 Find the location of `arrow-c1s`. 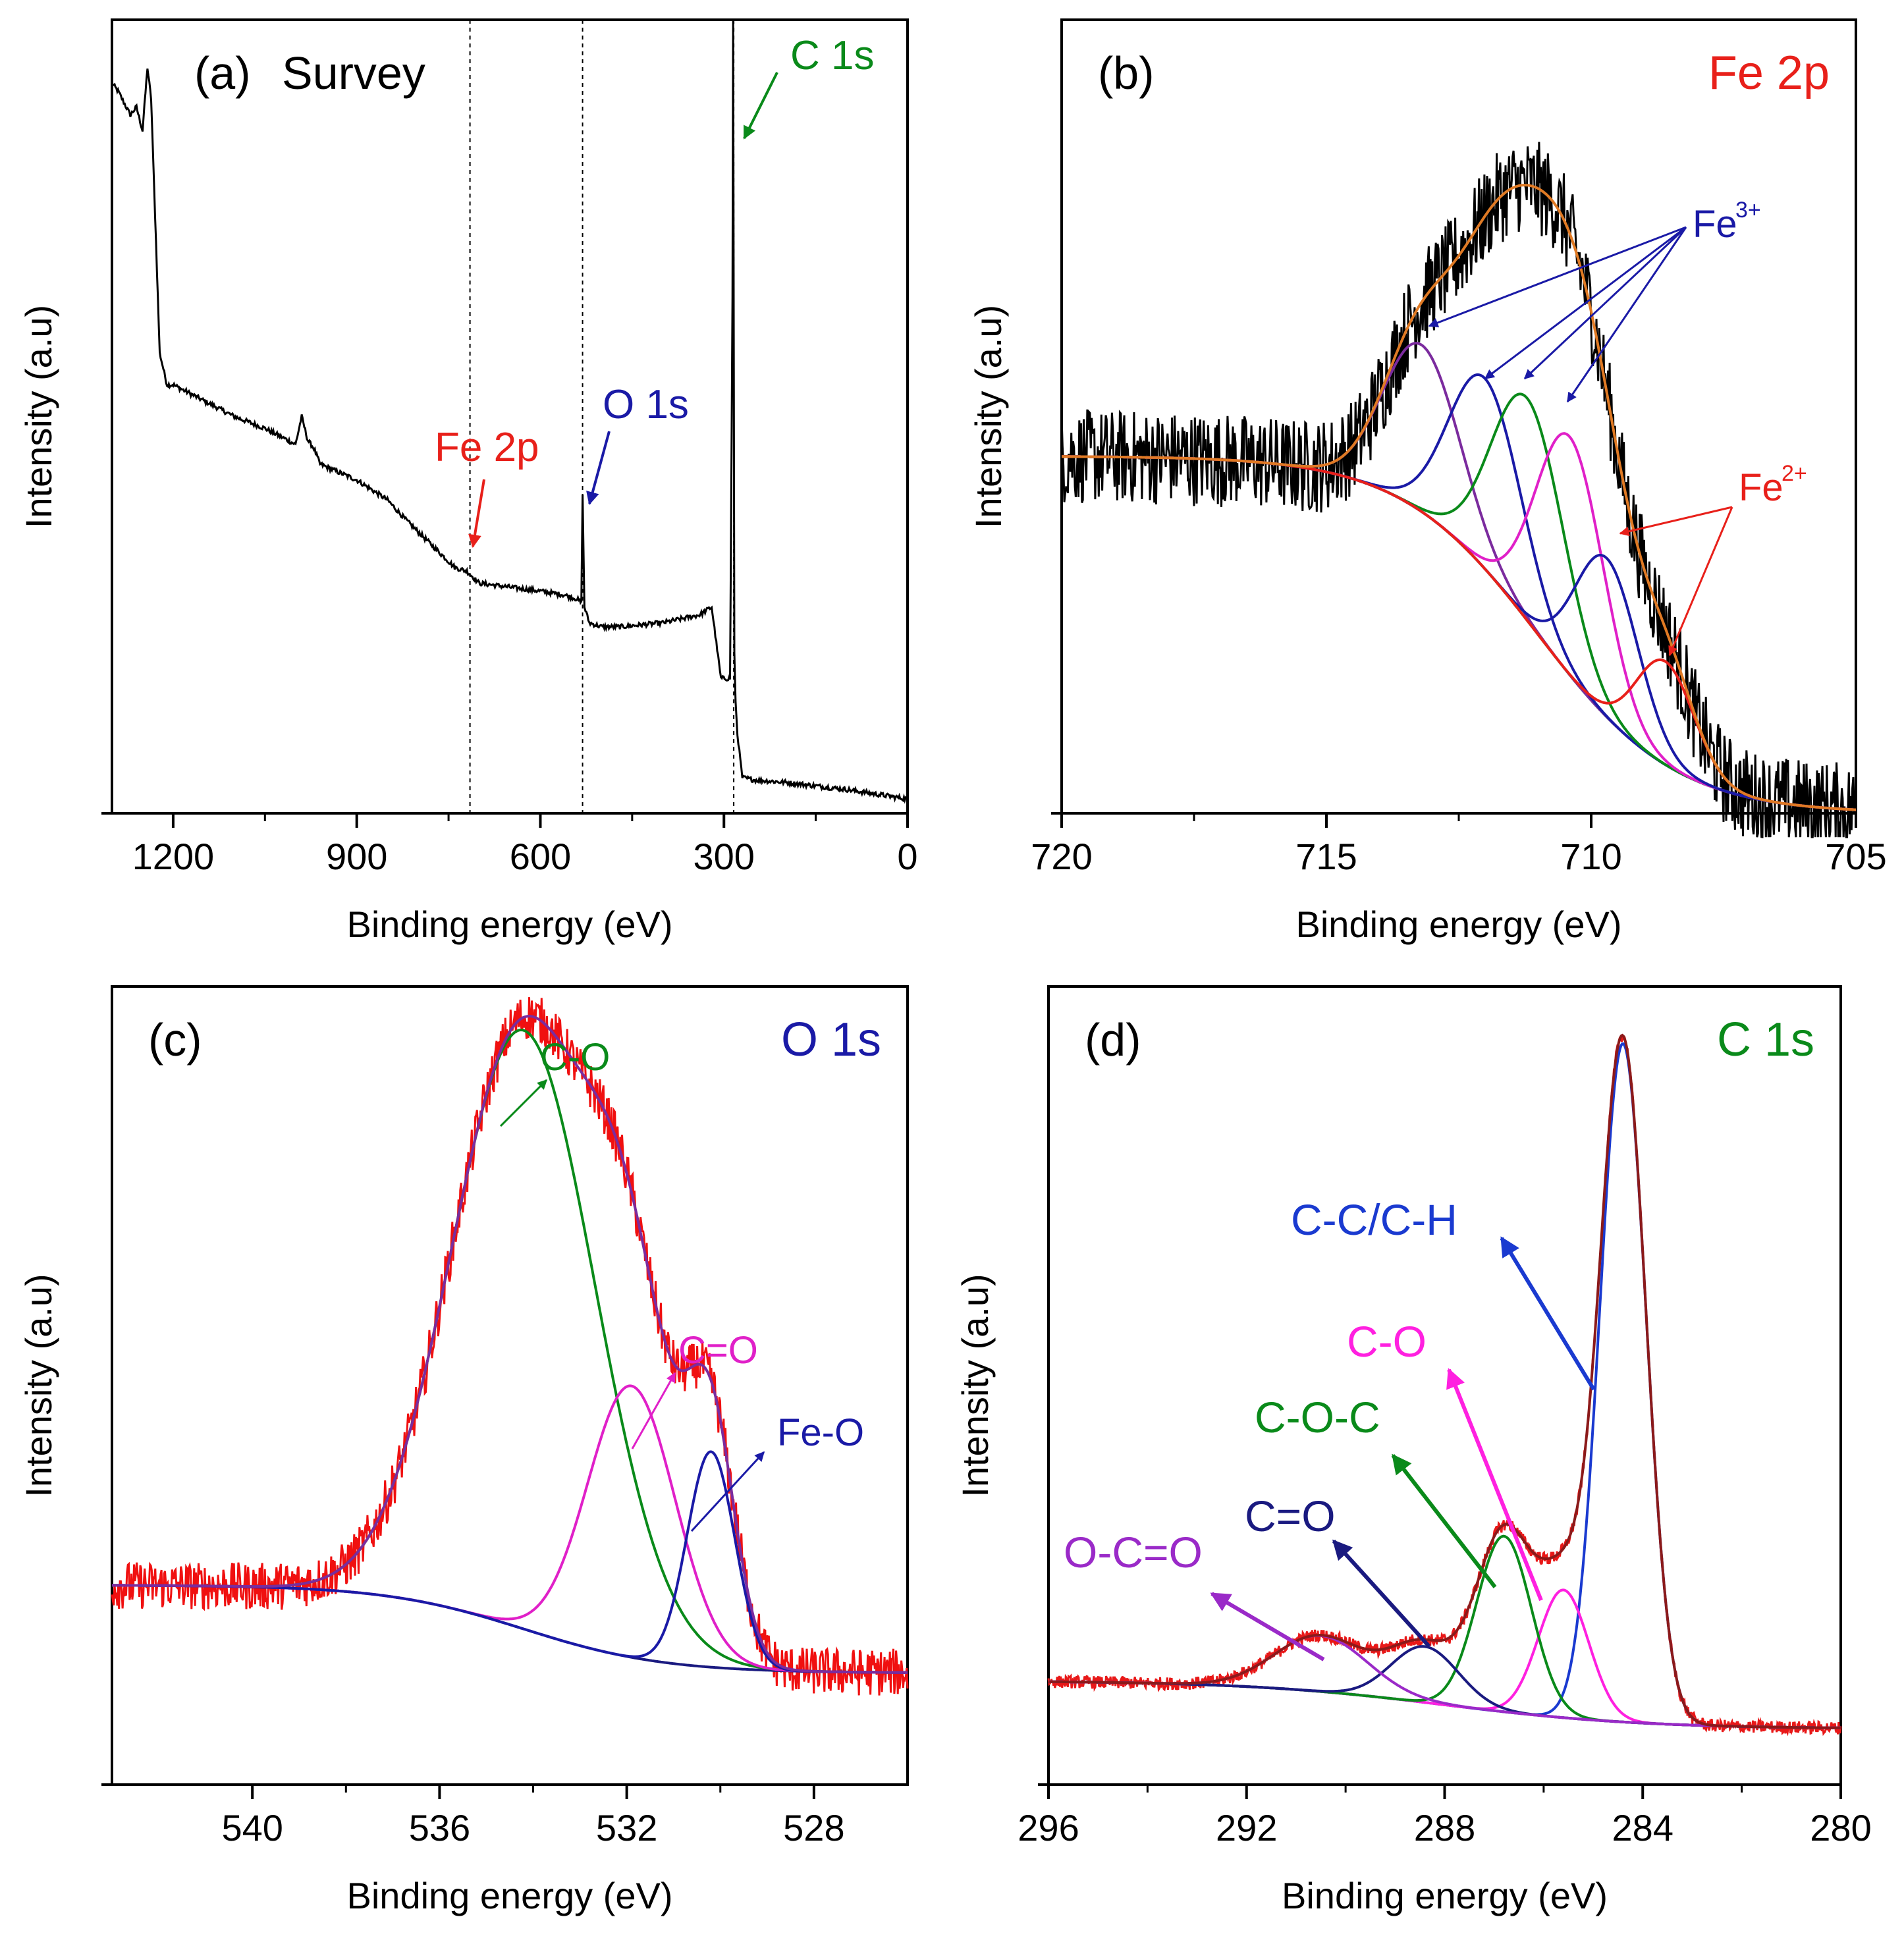

arrow-c1s is located at coordinates (760, 106).